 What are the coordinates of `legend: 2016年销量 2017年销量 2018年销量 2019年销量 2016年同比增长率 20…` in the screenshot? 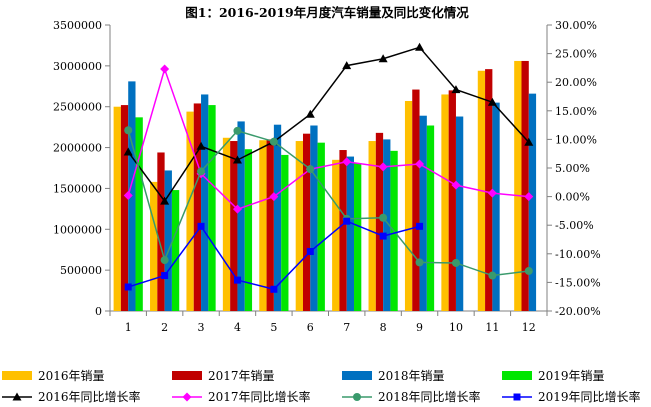 It's located at (321, 386).